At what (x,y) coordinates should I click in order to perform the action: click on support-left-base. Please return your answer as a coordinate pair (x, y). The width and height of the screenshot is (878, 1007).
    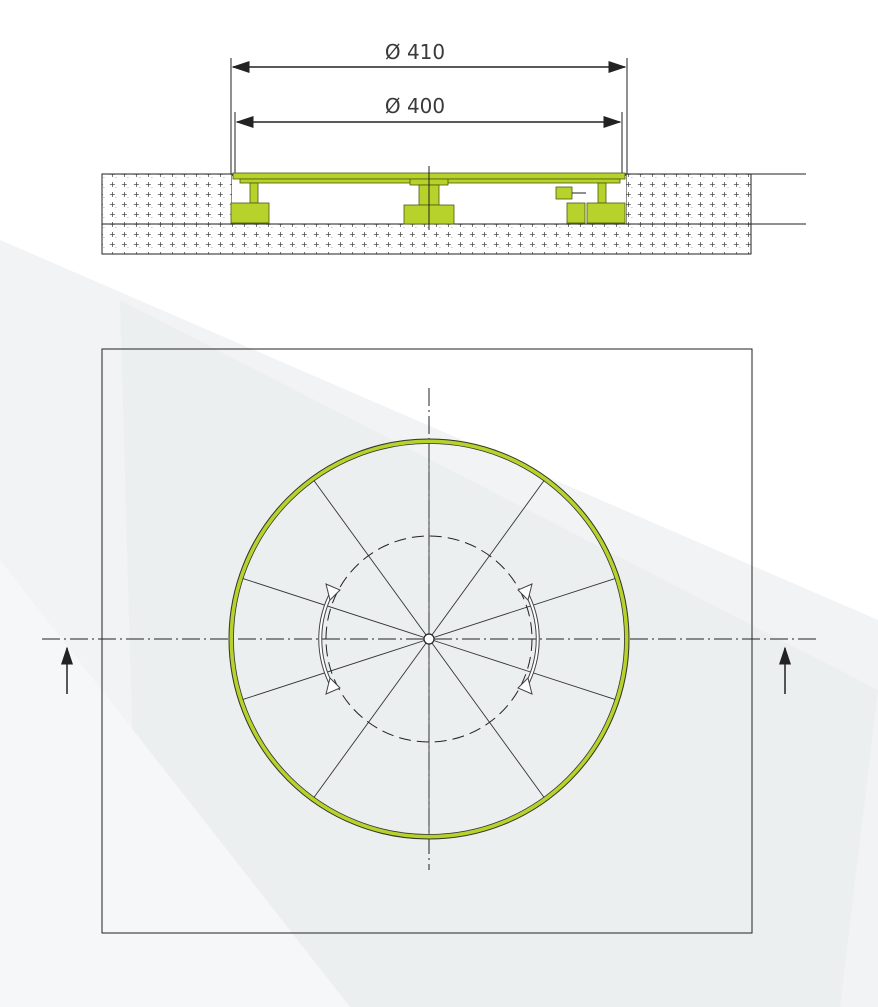
    Looking at the image, I should click on (250, 213).